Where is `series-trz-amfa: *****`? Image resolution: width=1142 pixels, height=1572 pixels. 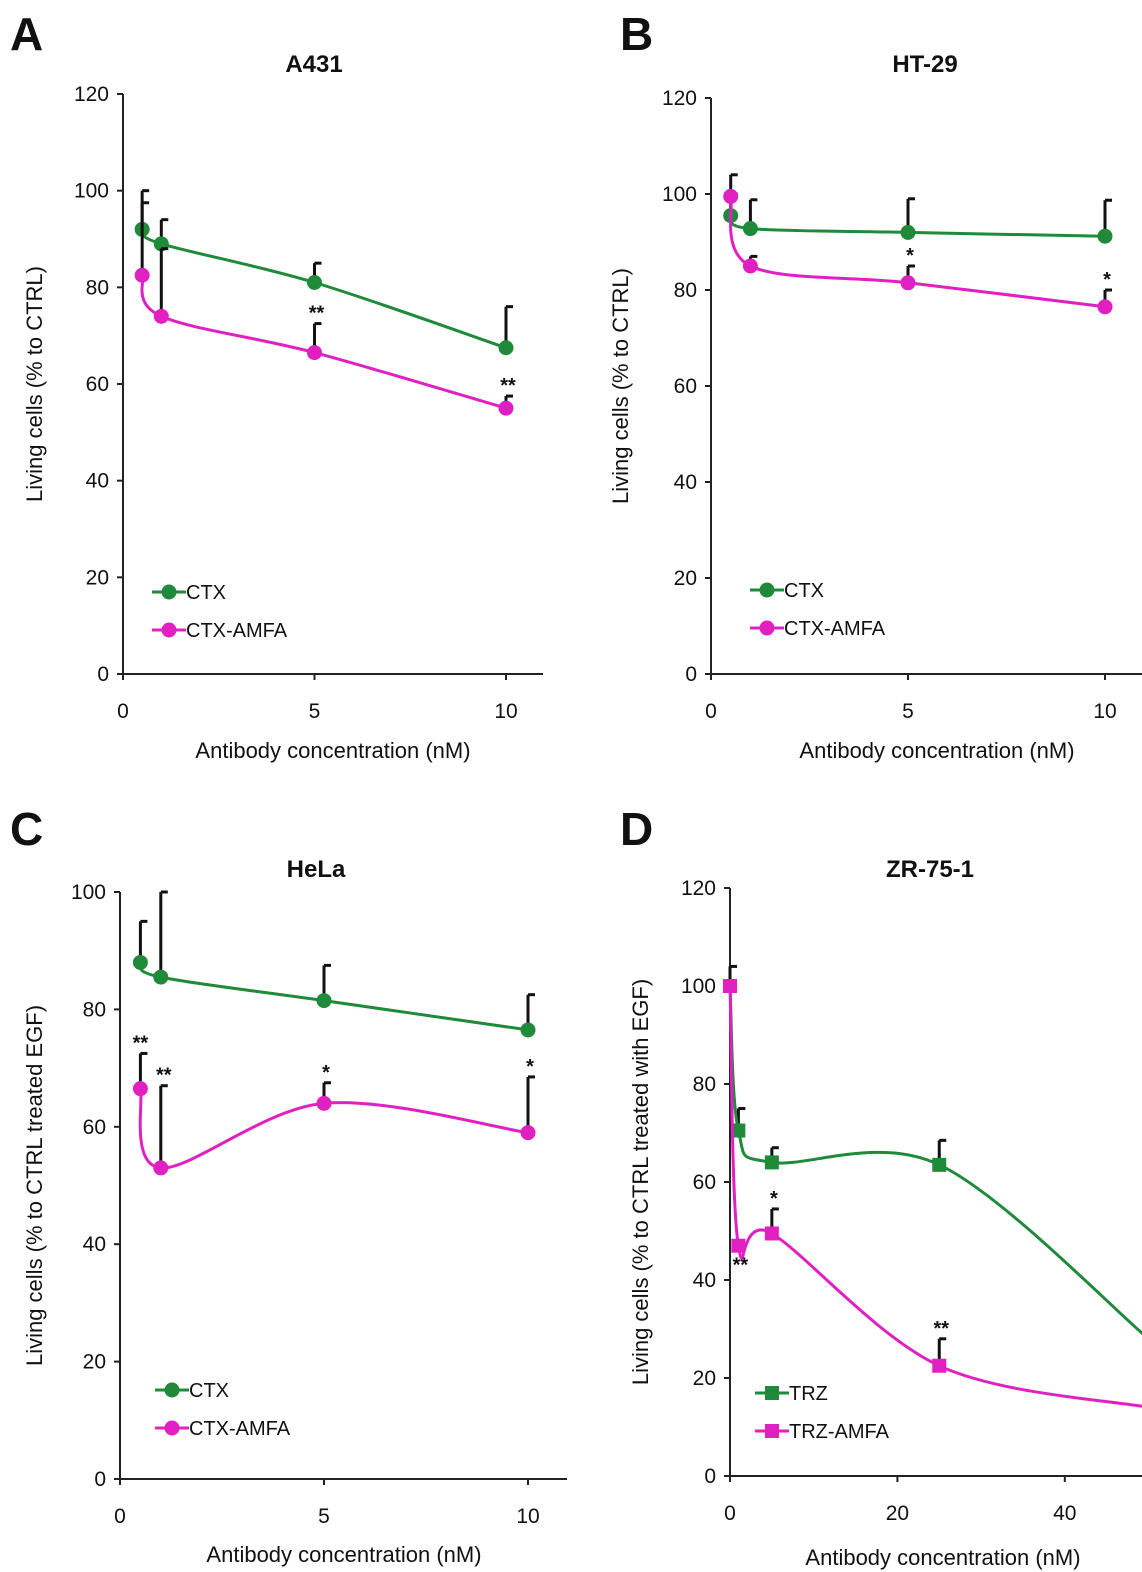 series-trz-amfa: ***** is located at coordinates (932, 1193).